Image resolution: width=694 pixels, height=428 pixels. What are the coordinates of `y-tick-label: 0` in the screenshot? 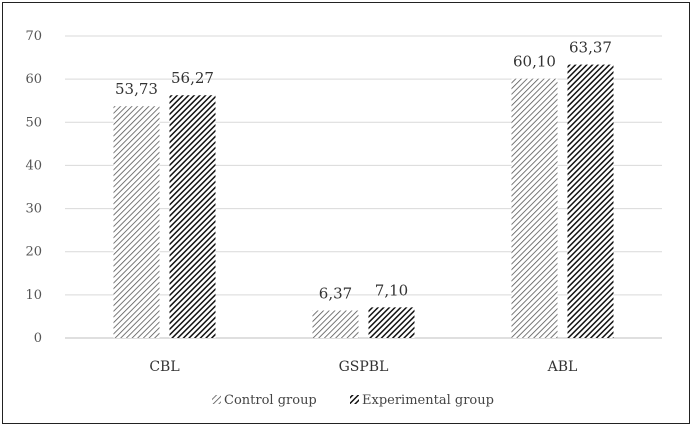 It's located at (38, 338).